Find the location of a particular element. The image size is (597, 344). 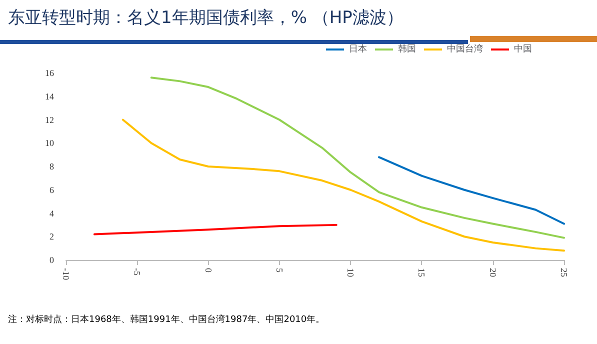

y-tick-label: 6 is located at coordinates (52, 189).